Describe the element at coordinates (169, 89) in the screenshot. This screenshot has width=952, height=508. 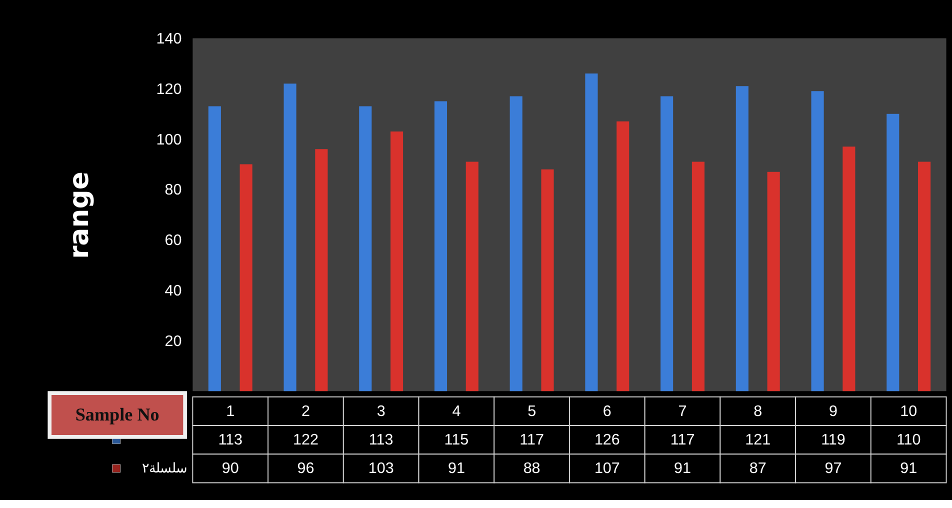
I see `y-tick-label: 120` at that location.